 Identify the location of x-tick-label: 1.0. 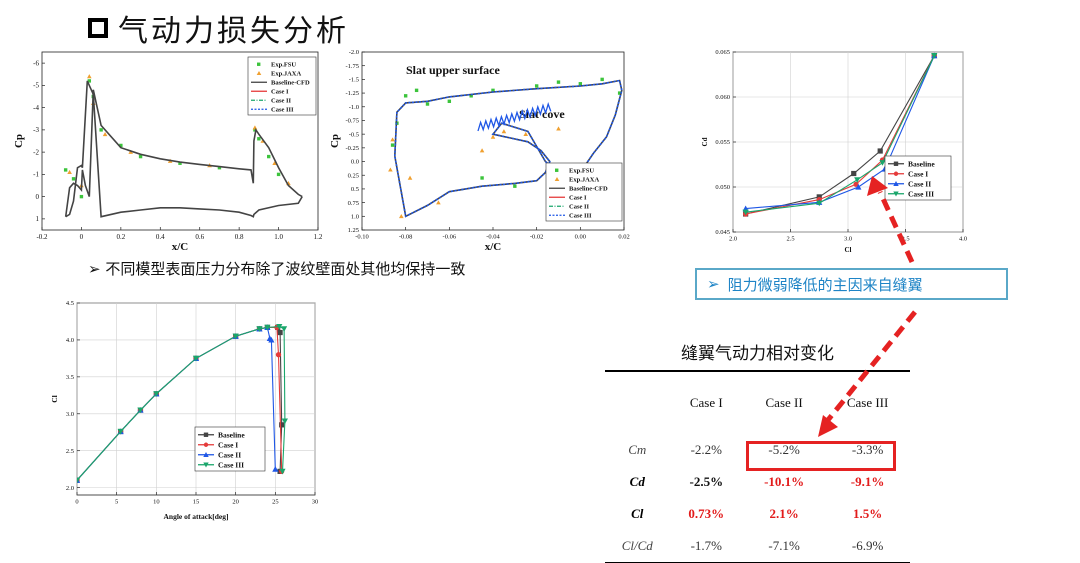
(278, 237).